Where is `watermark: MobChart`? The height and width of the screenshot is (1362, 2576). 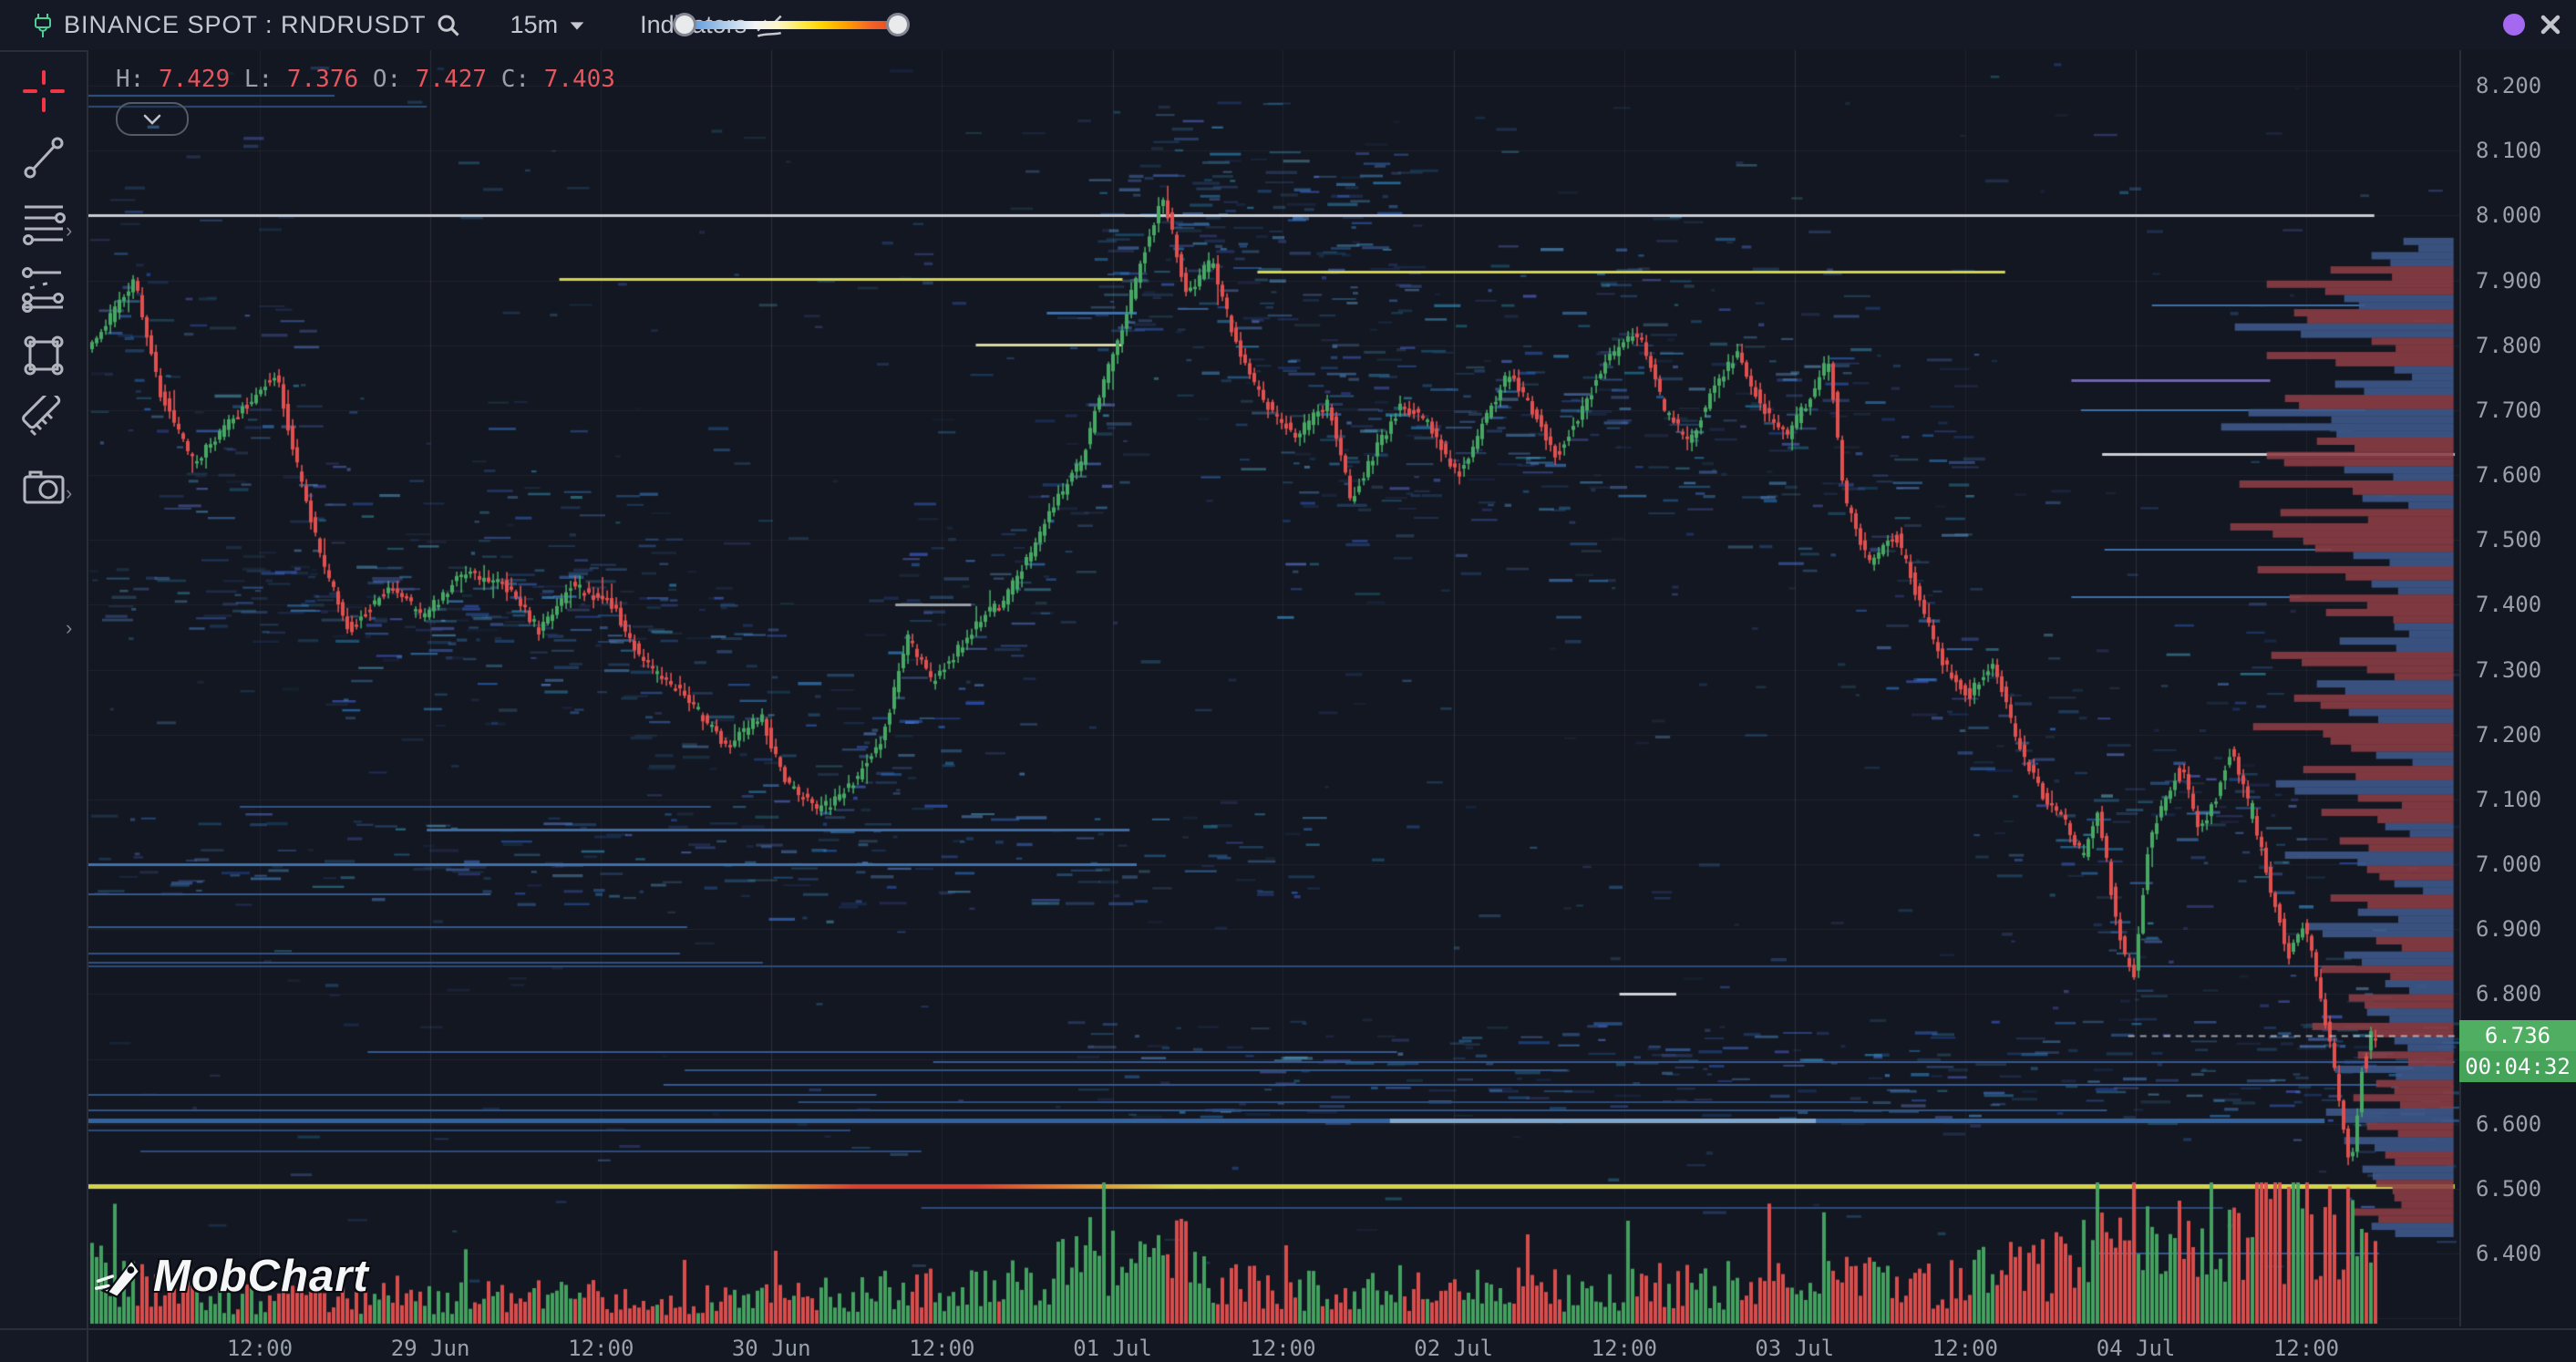 watermark: MobChart is located at coordinates (232, 1276).